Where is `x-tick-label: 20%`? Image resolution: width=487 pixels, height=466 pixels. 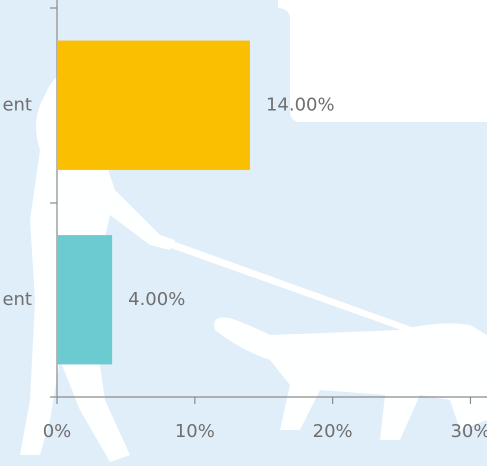
x-tick-label: 20% is located at coordinates (333, 431).